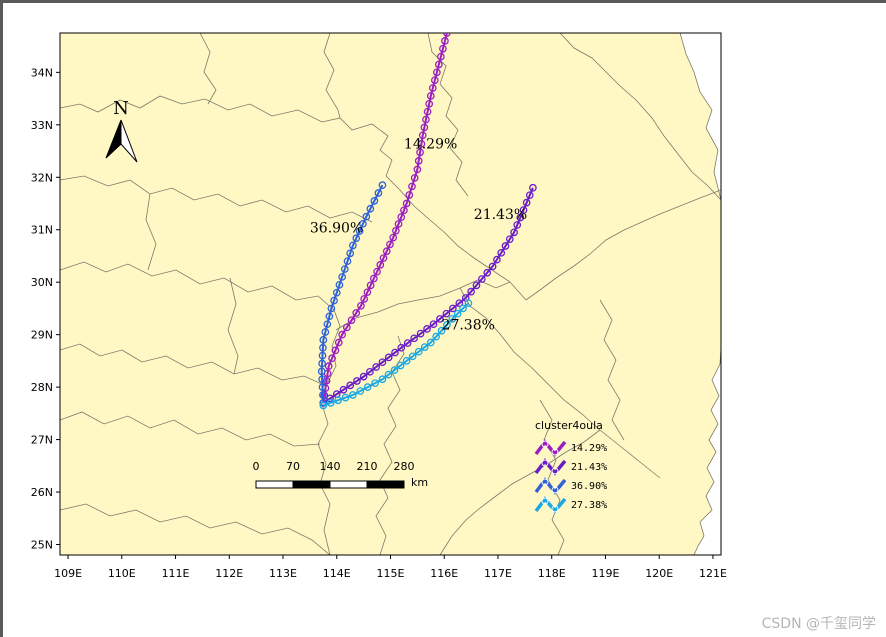 This screenshot has width=886, height=637. I want to click on scale-bar: 0 70 140 210 280 km, so click(341, 474).